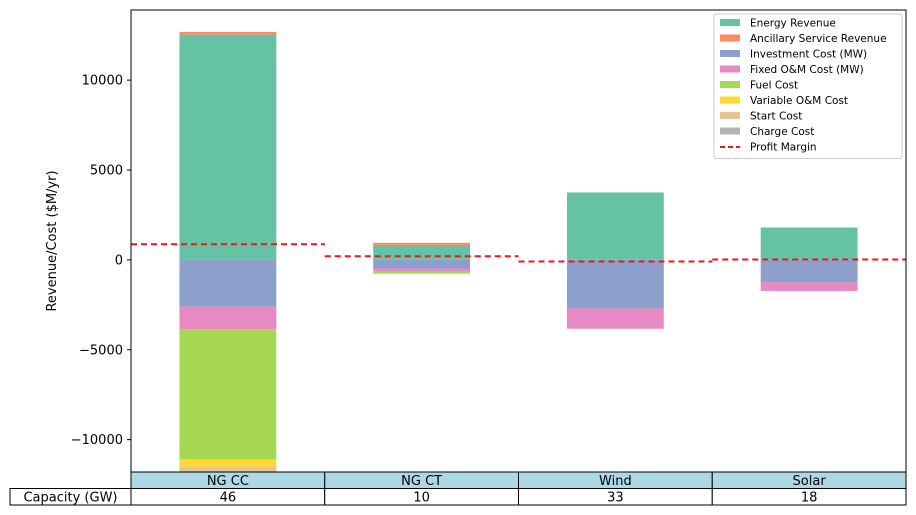 The width and height of the screenshot is (916, 515). What do you see at coordinates (102, 81) in the screenshot?
I see `y-tick-label-4: 10000` at bounding box center [102, 81].